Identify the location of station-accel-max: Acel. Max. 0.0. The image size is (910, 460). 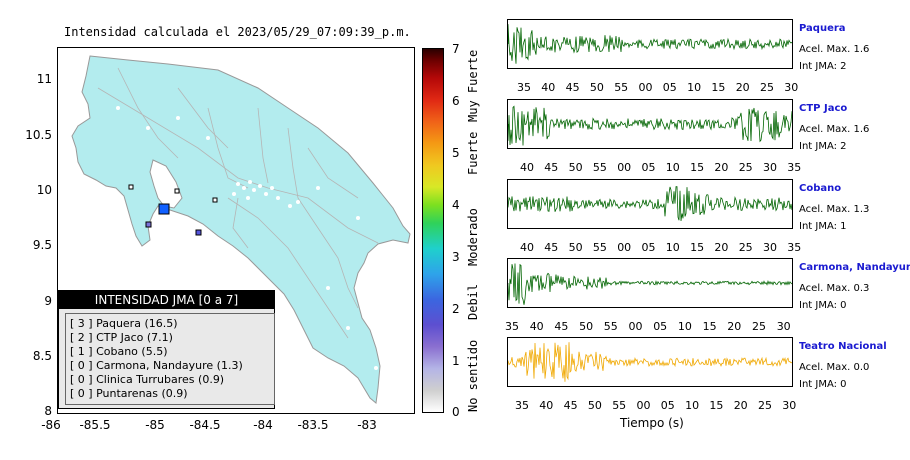
(834, 367).